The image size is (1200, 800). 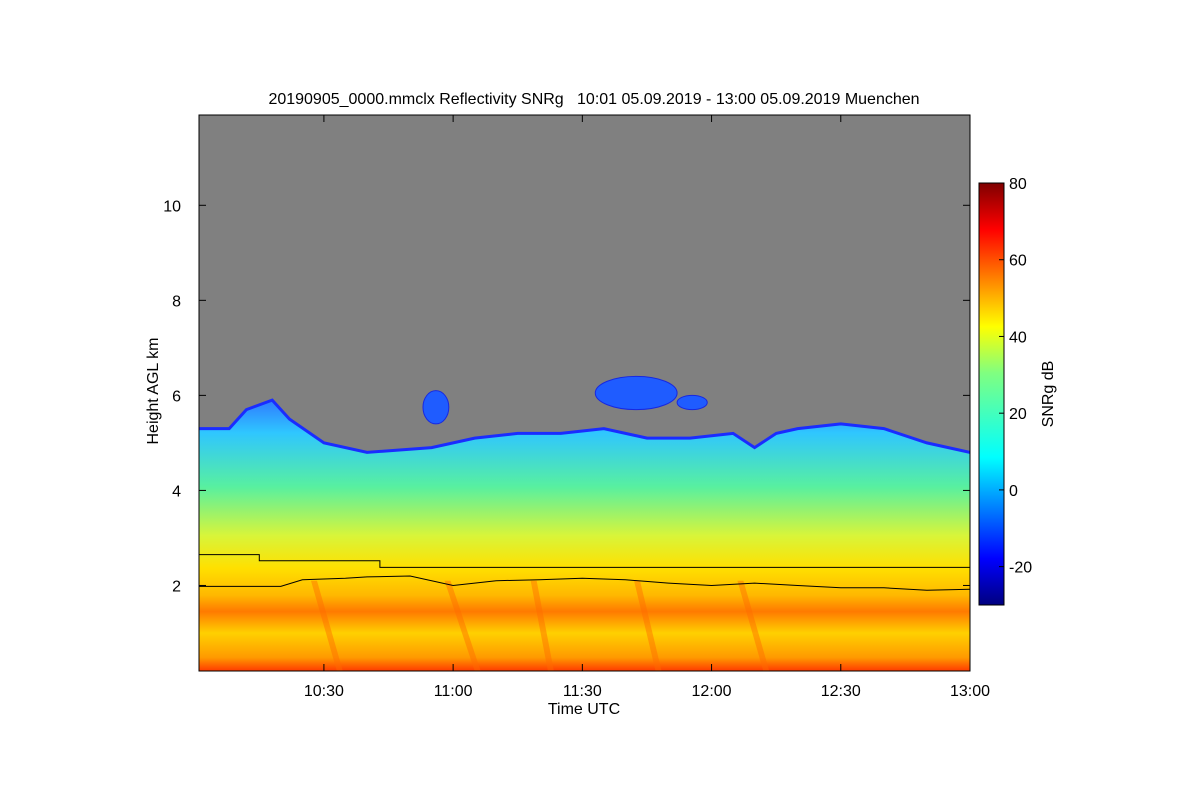 I want to click on cloud-top-edge, so click(x=584, y=426).